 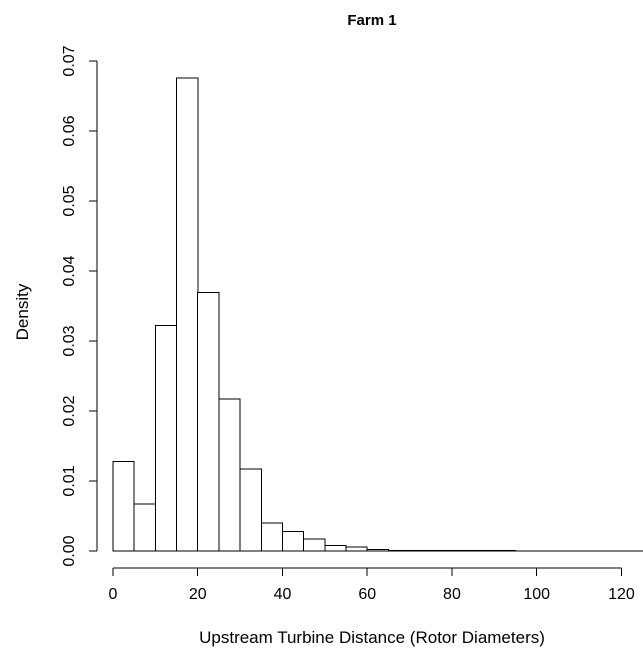 What do you see at coordinates (113, 594) in the screenshot?
I see `x-tick-label-0: 0` at bounding box center [113, 594].